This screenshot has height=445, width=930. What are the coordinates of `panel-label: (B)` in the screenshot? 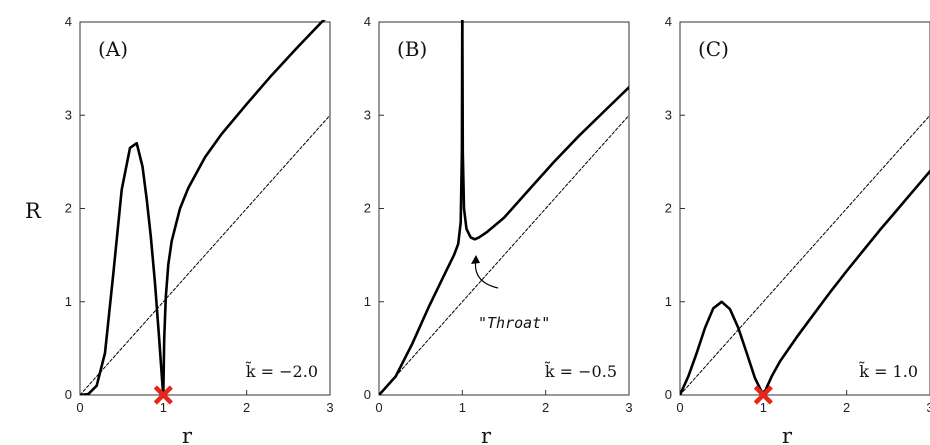 It's located at (412, 49).